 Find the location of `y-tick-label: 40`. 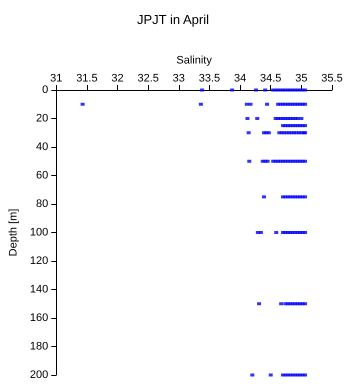

y-tick-label: 40 is located at coordinates (42, 147).